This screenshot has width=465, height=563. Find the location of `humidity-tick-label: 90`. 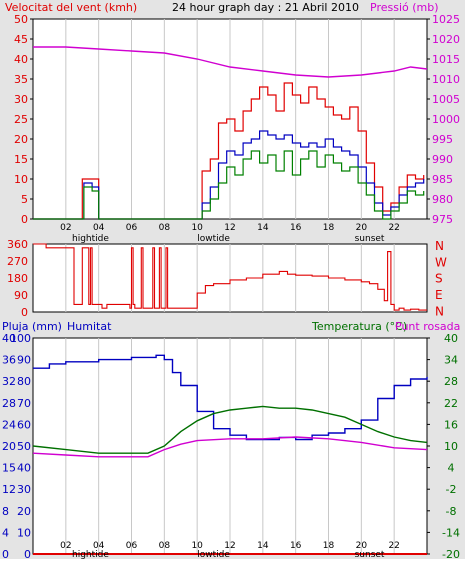

humidity-tick-label: 90 is located at coordinates (24, 360).